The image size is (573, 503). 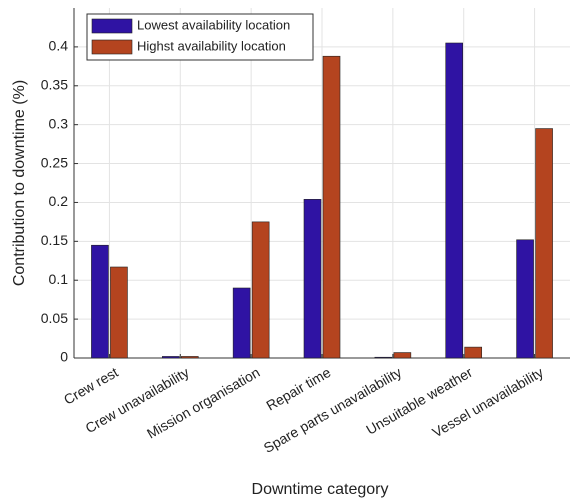 What do you see at coordinates (91, 386) in the screenshot?
I see `x-tick-label: Crew rest` at bounding box center [91, 386].